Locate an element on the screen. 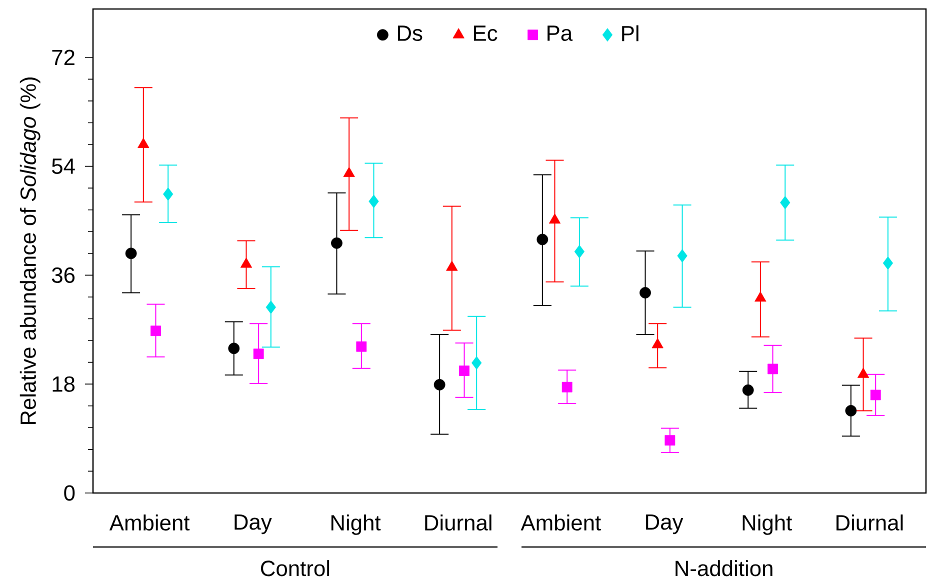  y-axis-title: Relative abundance of Solidago (%) is located at coordinates (30, 251).